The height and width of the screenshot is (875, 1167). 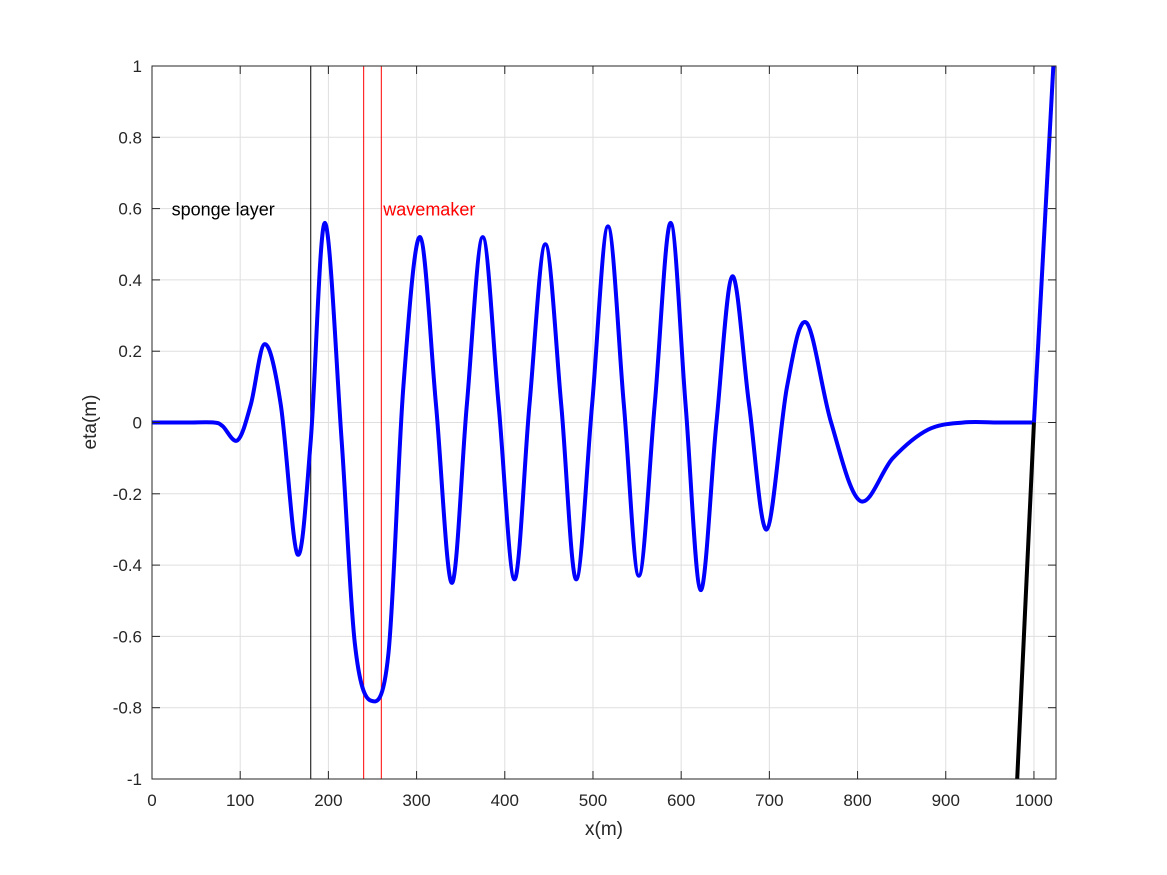 I want to click on y-tick-label: 0.8, so click(x=130, y=137).